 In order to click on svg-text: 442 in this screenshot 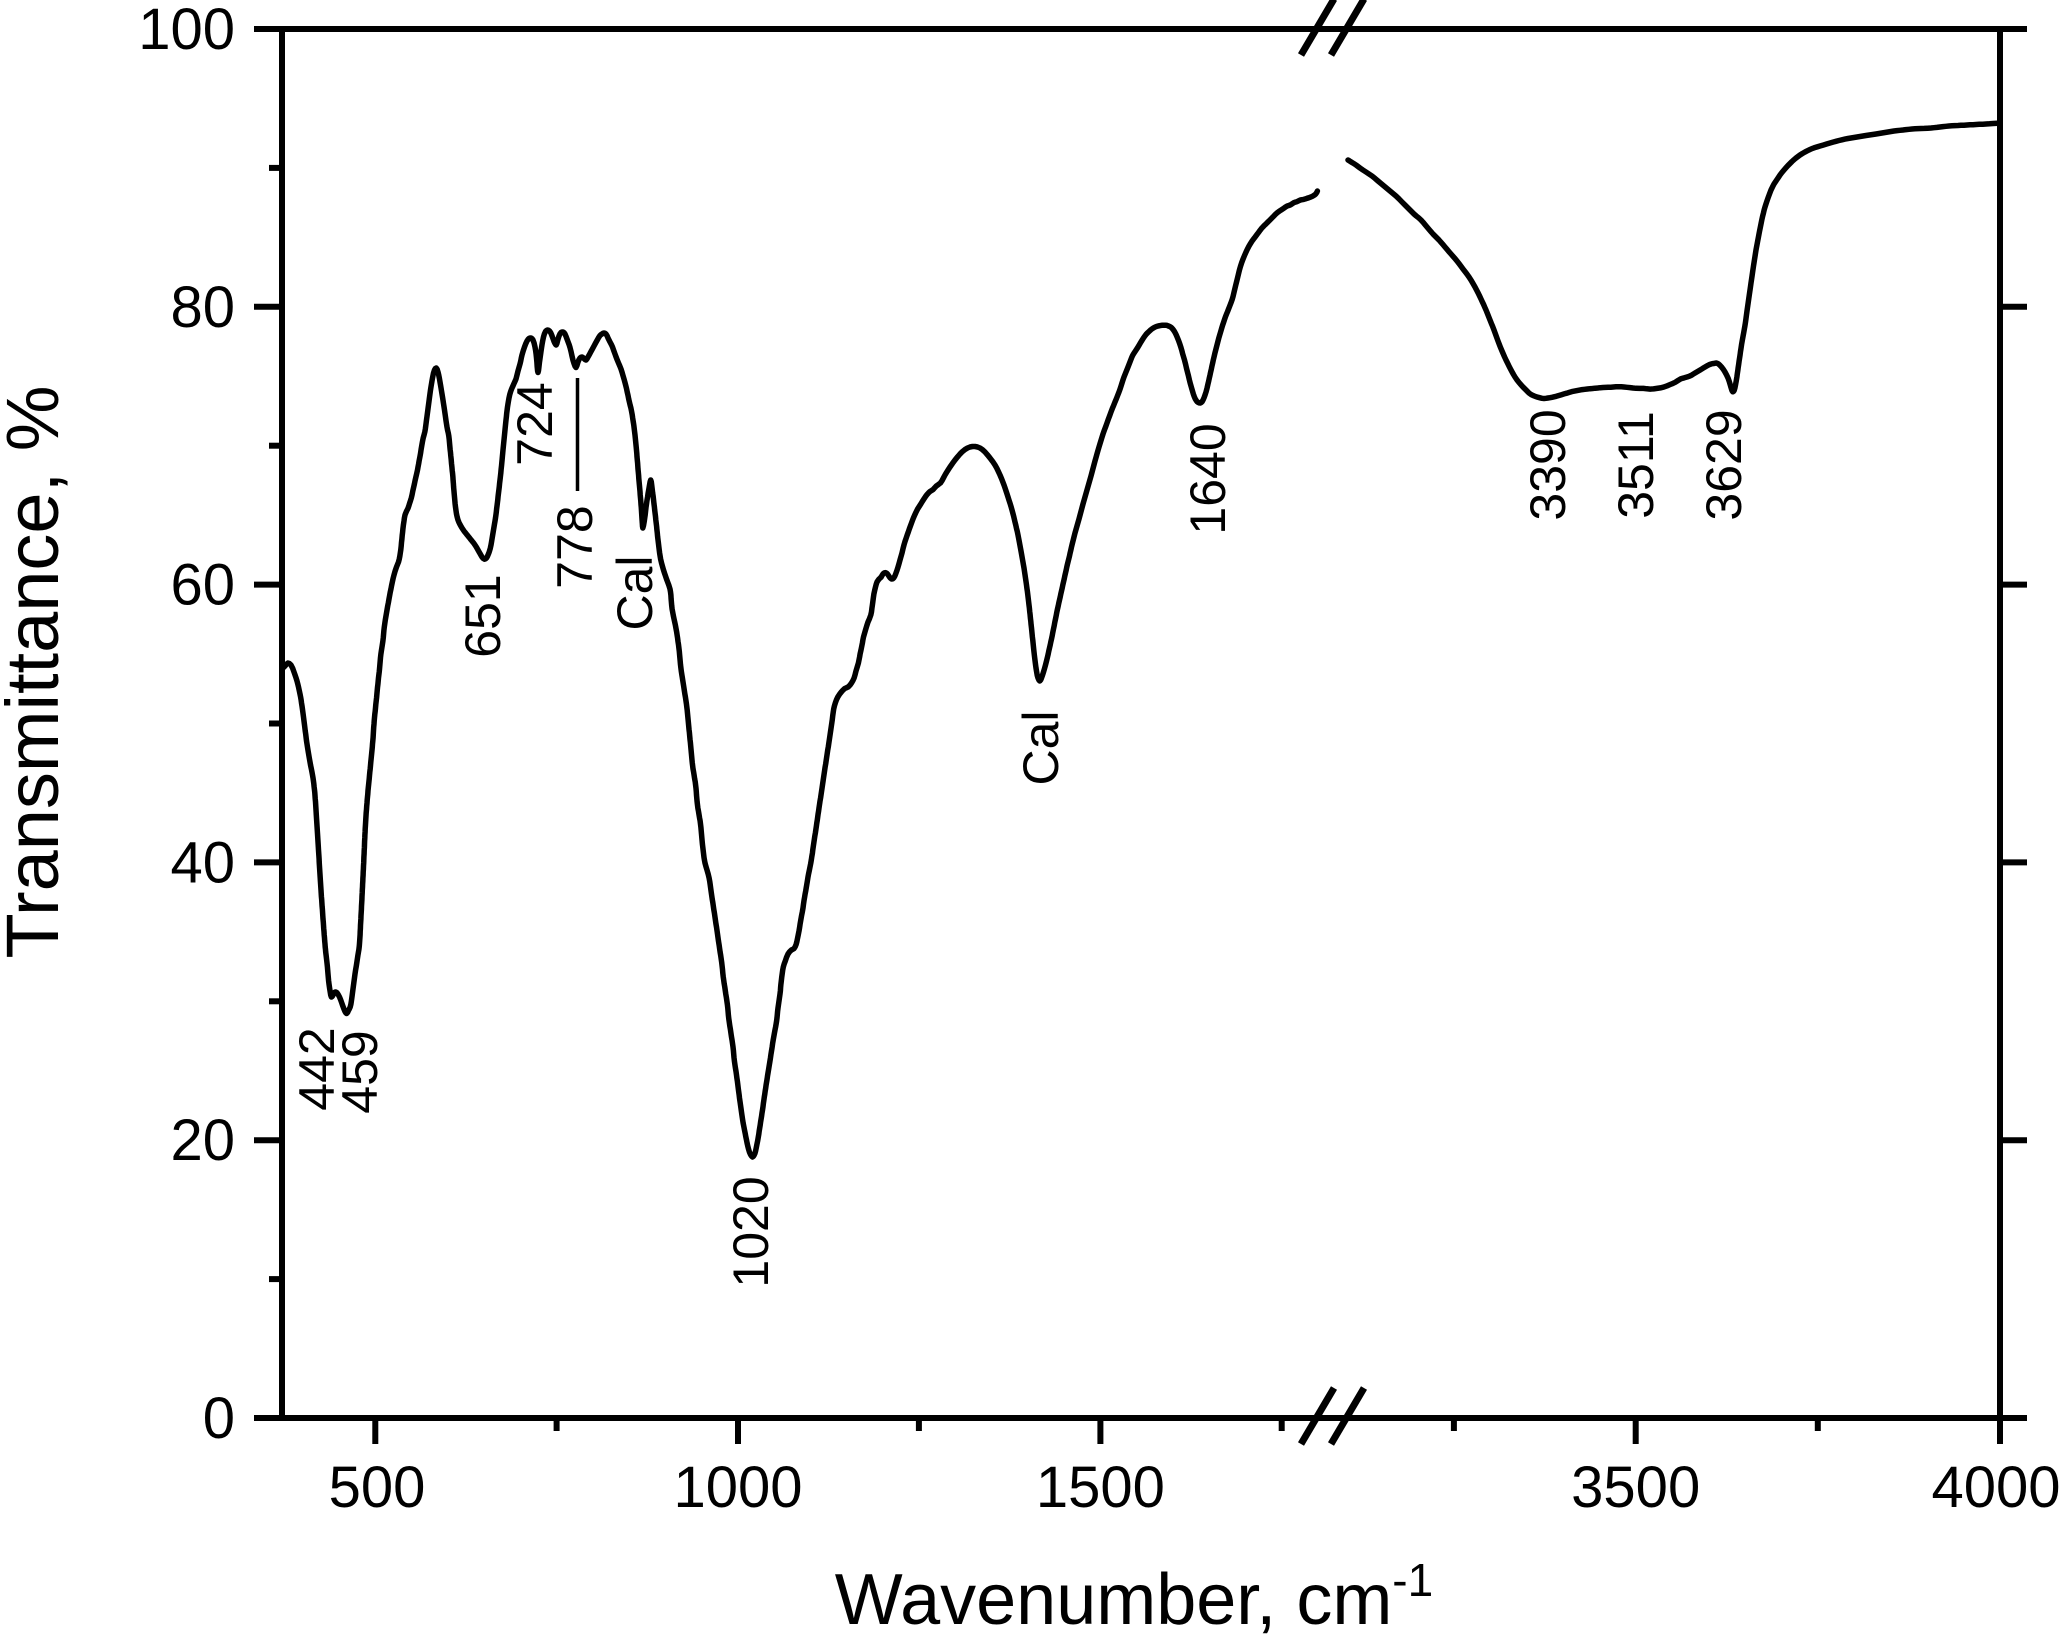, I will do `click(317, 1068)`.